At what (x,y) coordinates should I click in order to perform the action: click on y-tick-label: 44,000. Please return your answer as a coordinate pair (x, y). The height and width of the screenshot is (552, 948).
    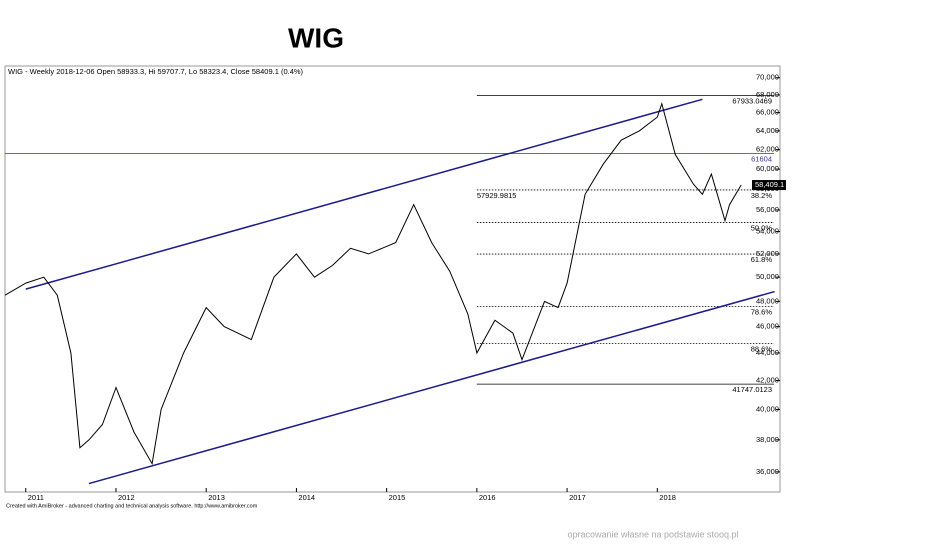
    Looking at the image, I should click on (767, 352).